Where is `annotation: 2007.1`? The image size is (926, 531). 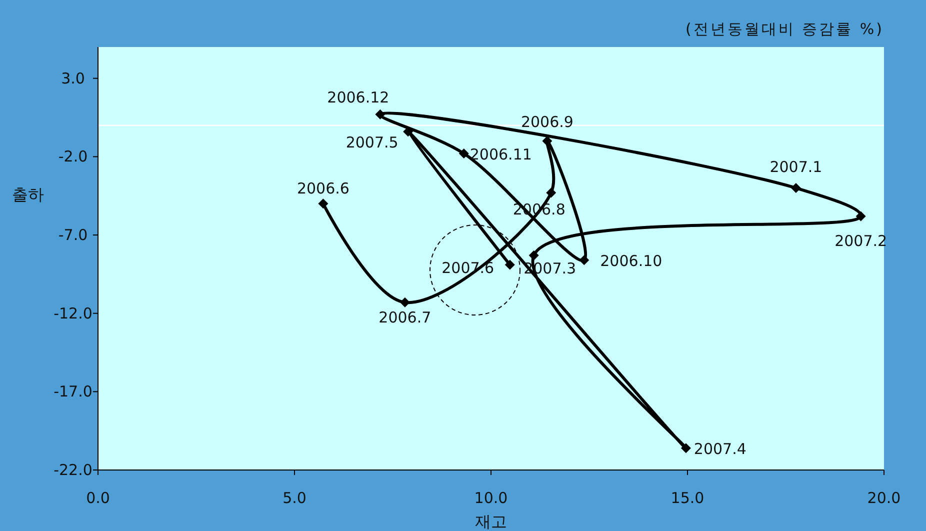
annotation: 2007.1 is located at coordinates (796, 167).